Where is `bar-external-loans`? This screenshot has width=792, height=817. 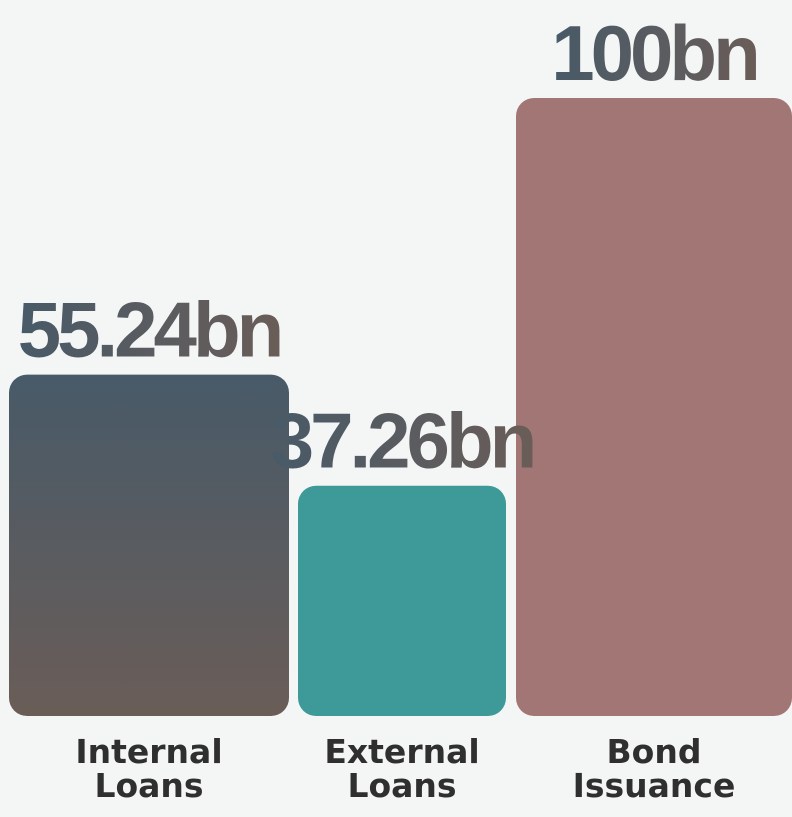 bar-external-loans is located at coordinates (402, 600).